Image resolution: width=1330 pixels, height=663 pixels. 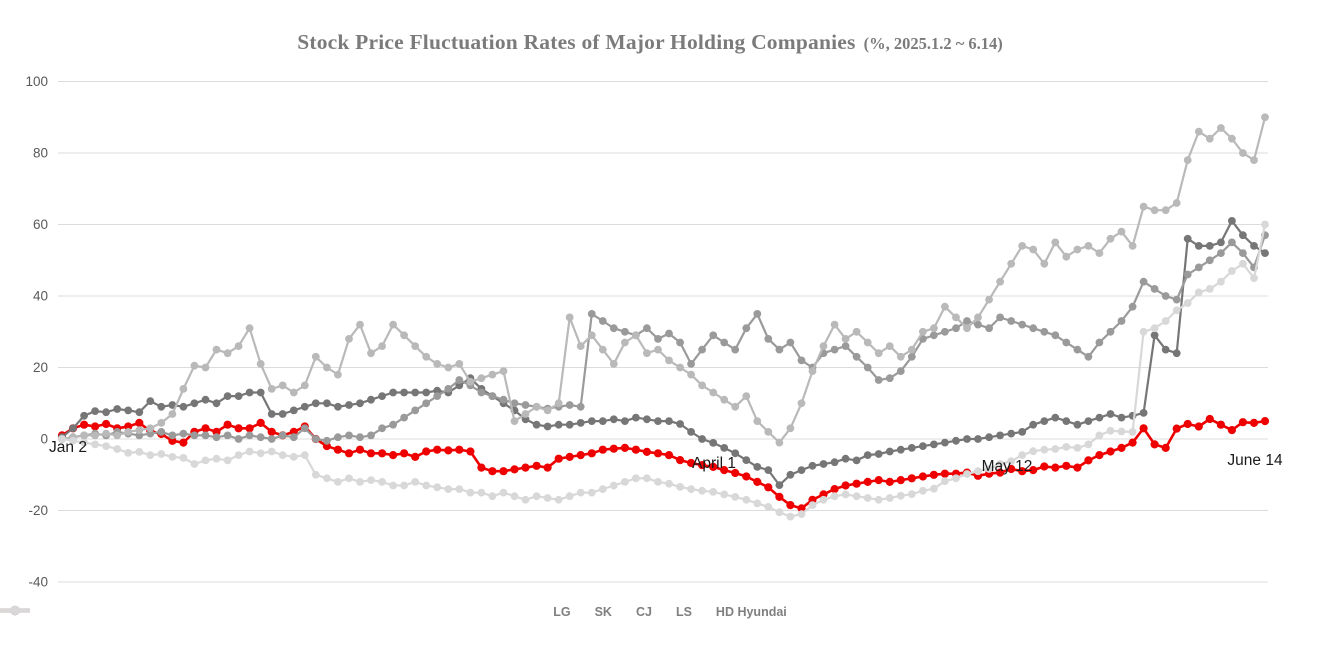 I want to click on legend-label-cj: CJ, so click(x=643, y=612).